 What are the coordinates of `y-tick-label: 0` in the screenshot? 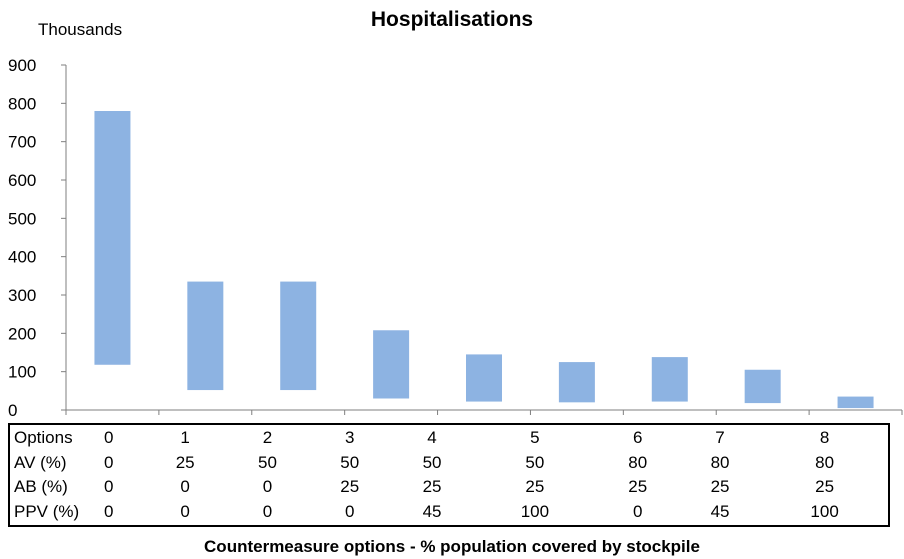 It's located at (12, 410).